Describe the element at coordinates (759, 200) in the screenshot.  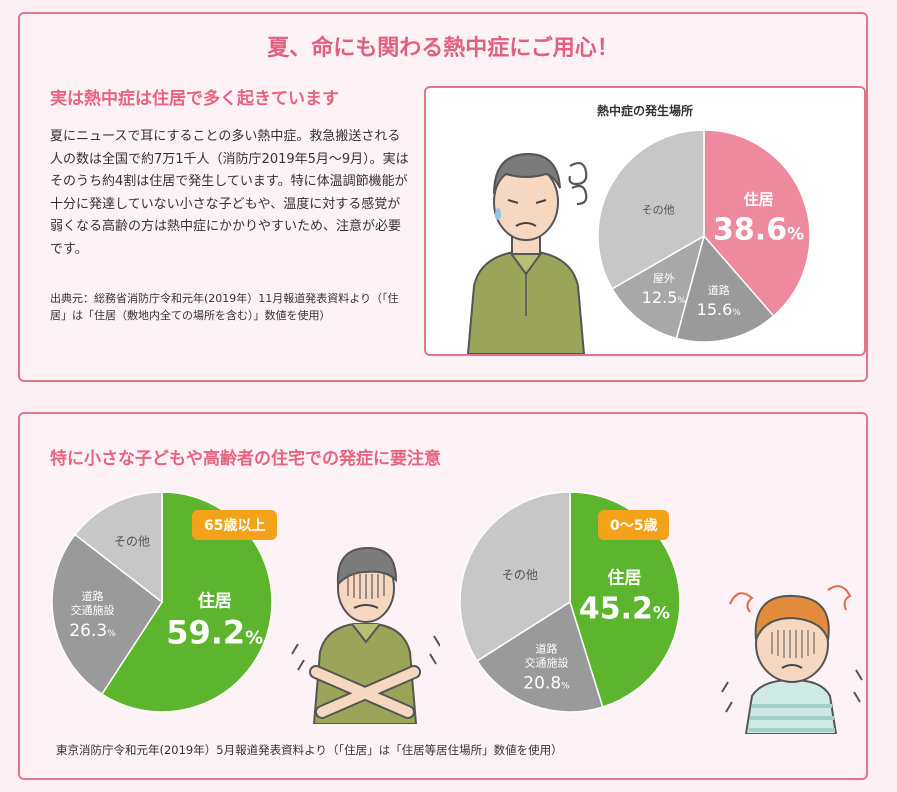
I see `chart1-slice-0-label: 住居` at that location.